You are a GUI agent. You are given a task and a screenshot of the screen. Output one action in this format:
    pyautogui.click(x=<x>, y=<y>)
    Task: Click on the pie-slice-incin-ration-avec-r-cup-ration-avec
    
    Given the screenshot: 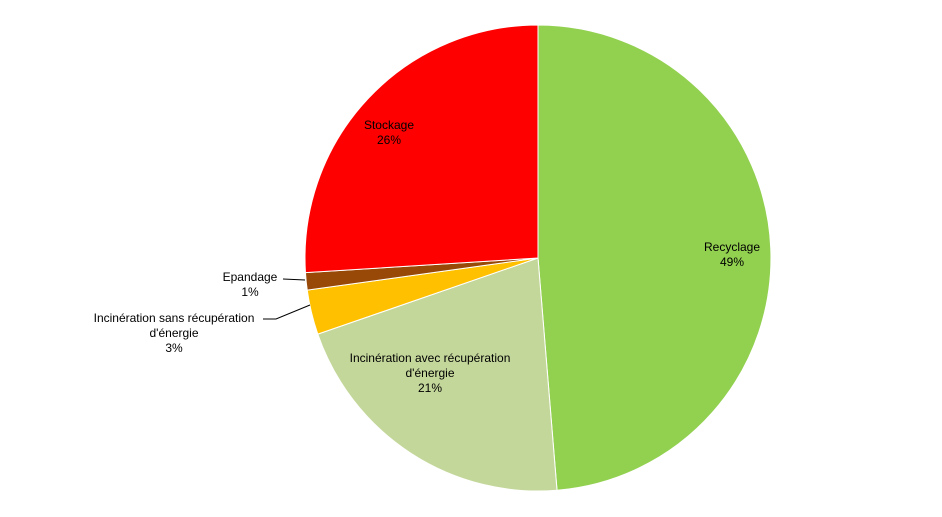 What is the action you would take?
    pyautogui.click(x=437, y=374)
    